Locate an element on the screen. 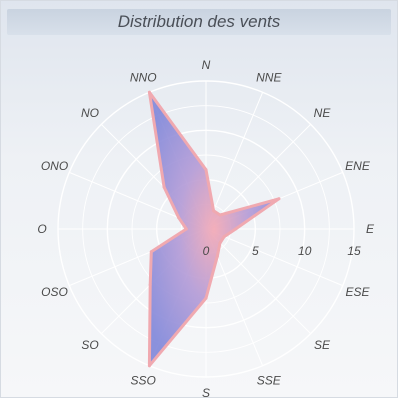 The height and width of the screenshot is (398, 398). direction-label-s: S is located at coordinates (206, 392).